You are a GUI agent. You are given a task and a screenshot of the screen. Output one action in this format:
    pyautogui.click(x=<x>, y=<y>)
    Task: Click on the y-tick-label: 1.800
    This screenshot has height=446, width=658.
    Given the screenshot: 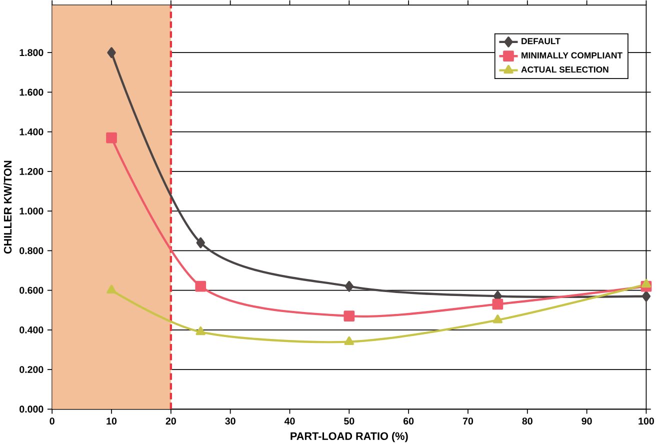 What is the action you would take?
    pyautogui.click(x=32, y=52)
    